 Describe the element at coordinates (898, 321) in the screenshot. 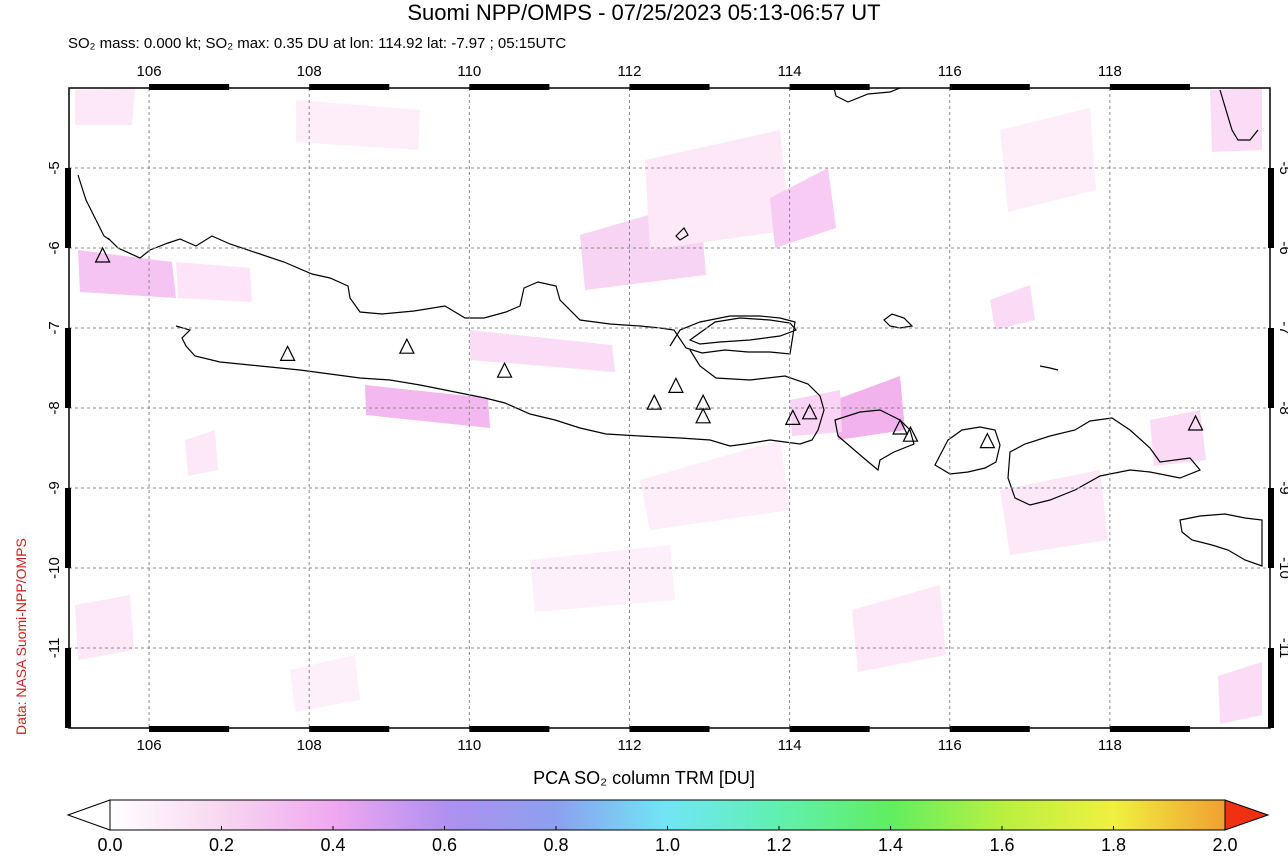

I see `bawean-islet` at that location.